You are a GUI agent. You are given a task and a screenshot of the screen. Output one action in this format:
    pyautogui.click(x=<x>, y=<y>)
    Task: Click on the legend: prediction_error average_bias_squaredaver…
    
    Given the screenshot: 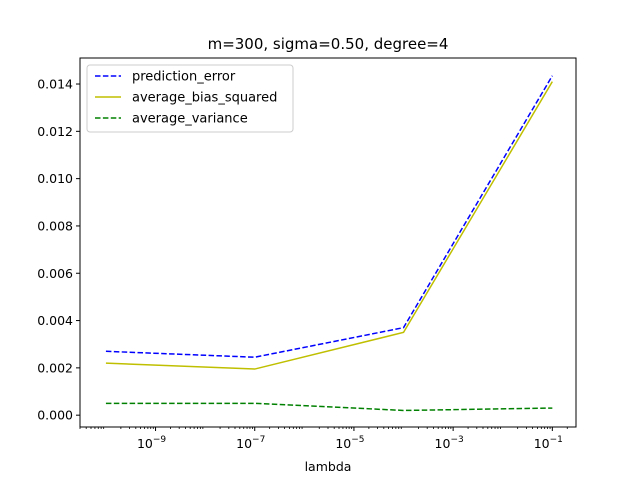 What is the action you would take?
    pyautogui.click(x=190, y=98)
    